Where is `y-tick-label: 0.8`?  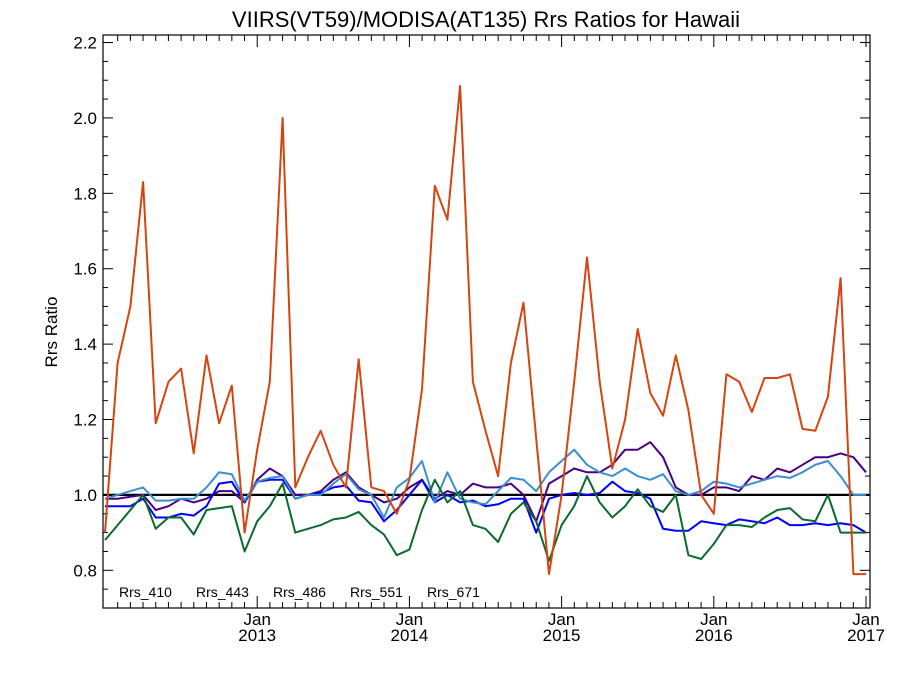
y-tick-label: 0.8 is located at coordinates (85, 570).